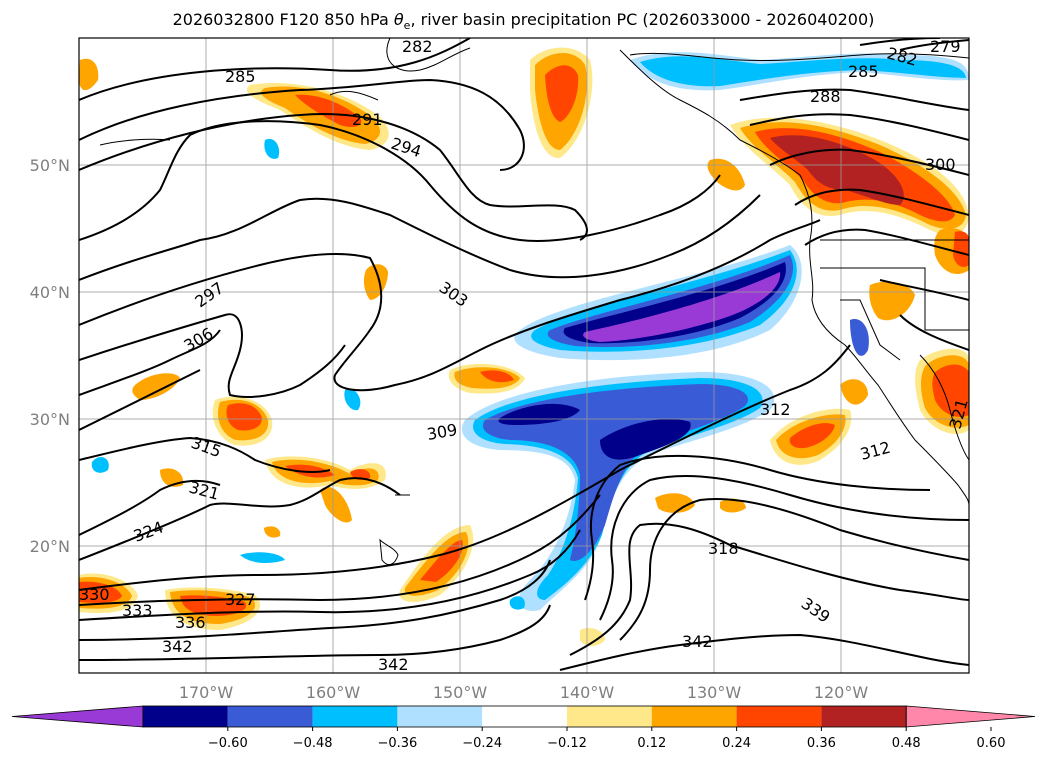 This screenshot has height=767, width=1047. I want to click on colorbar-extend-max, so click(970, 716).